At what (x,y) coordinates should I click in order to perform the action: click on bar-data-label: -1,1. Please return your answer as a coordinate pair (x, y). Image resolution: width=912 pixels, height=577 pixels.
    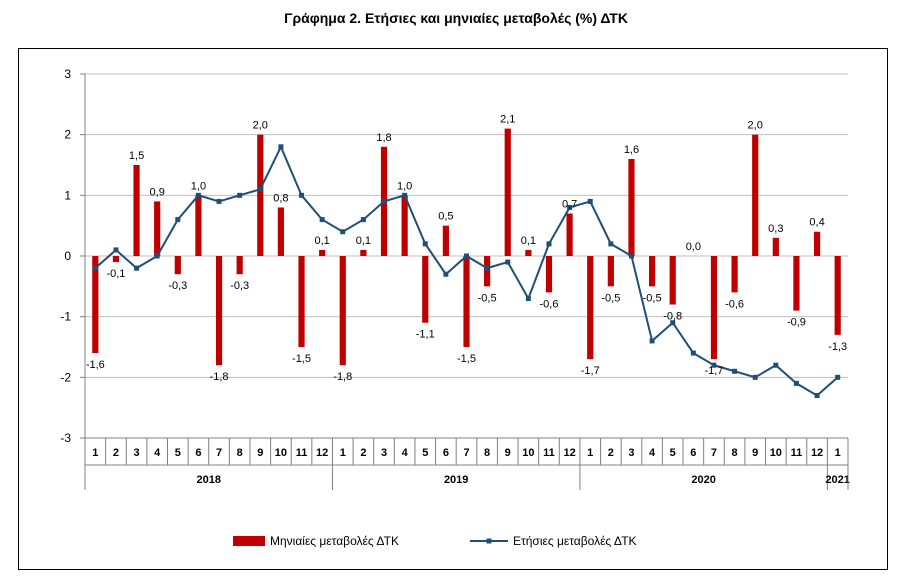
    Looking at the image, I should click on (425, 335).